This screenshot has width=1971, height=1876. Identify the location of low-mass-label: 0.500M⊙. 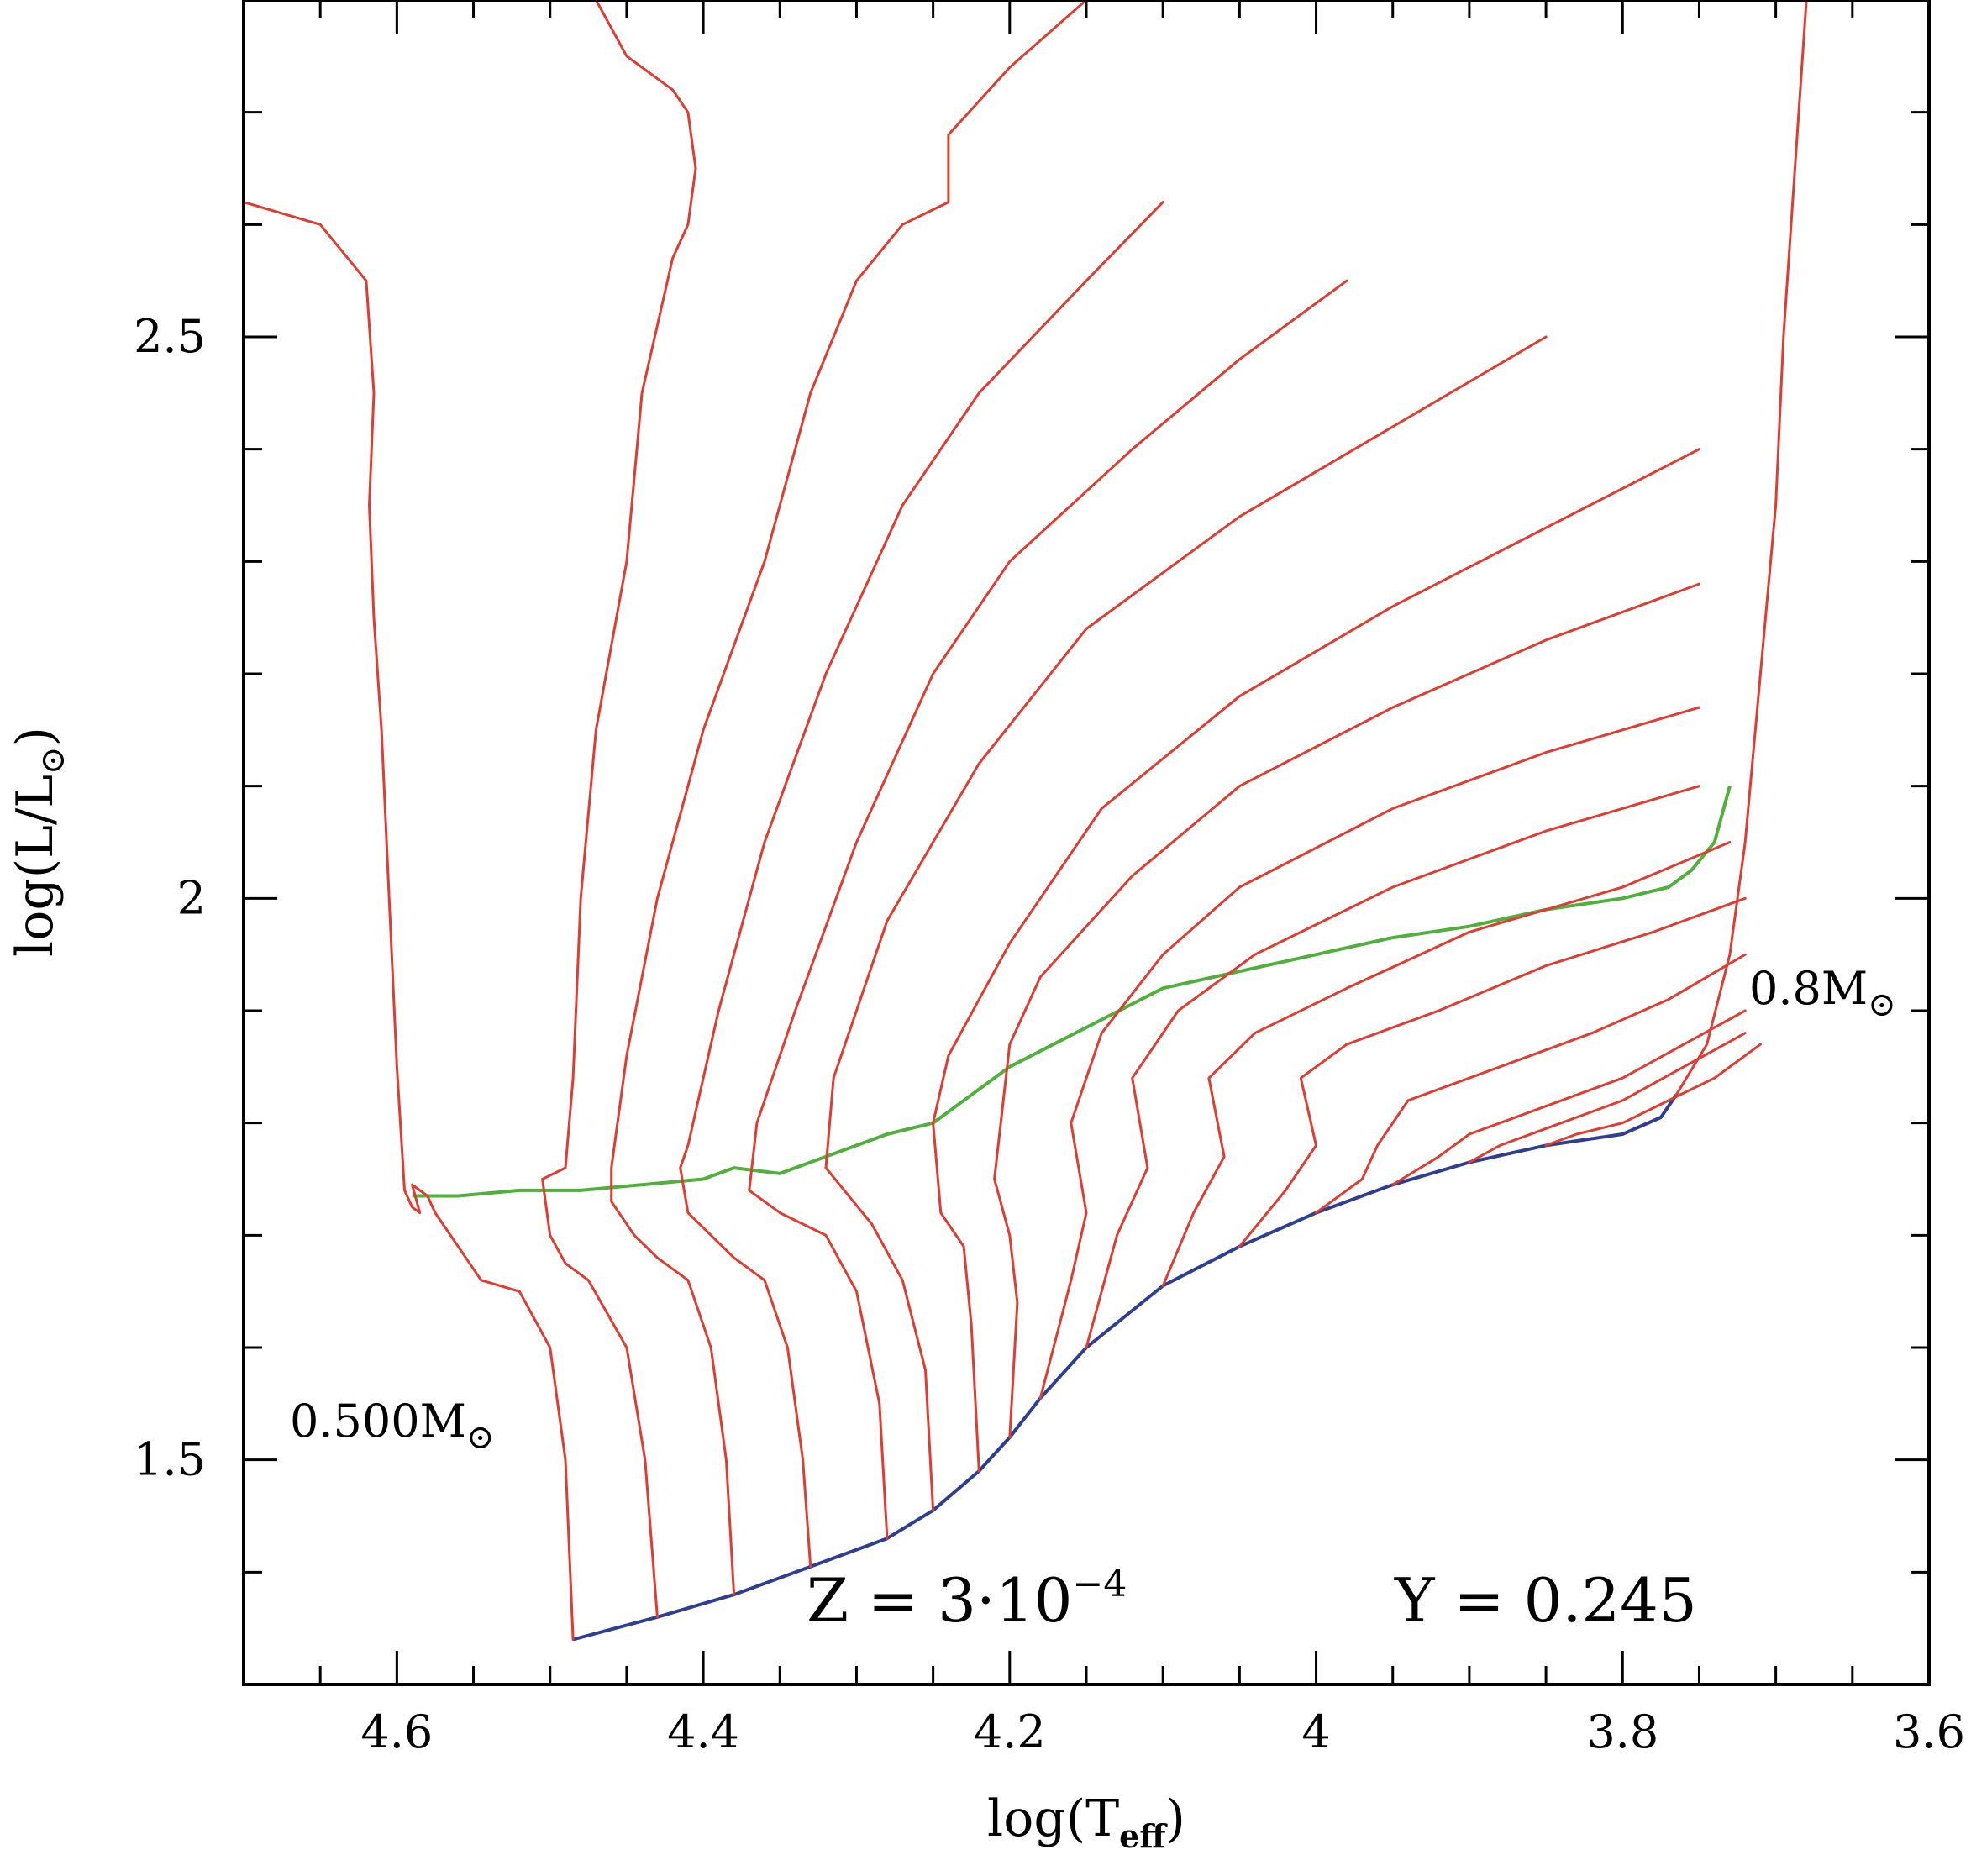
(392, 1426).